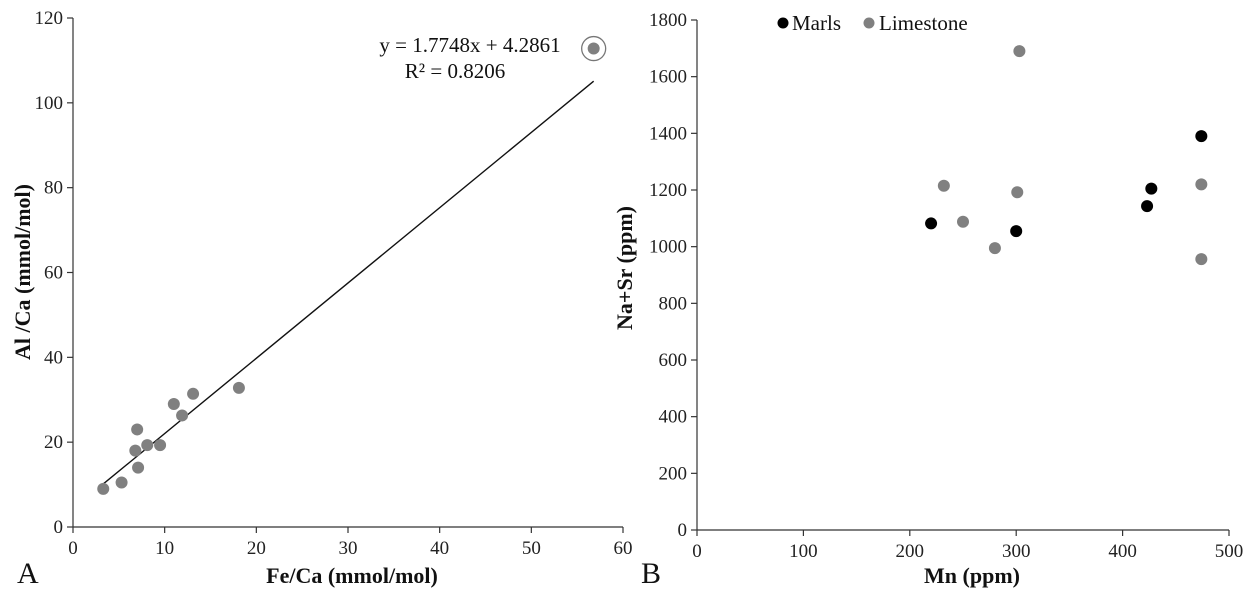  What do you see at coordinates (673, 303) in the screenshot?
I see `y-tick-label: 800` at bounding box center [673, 303].